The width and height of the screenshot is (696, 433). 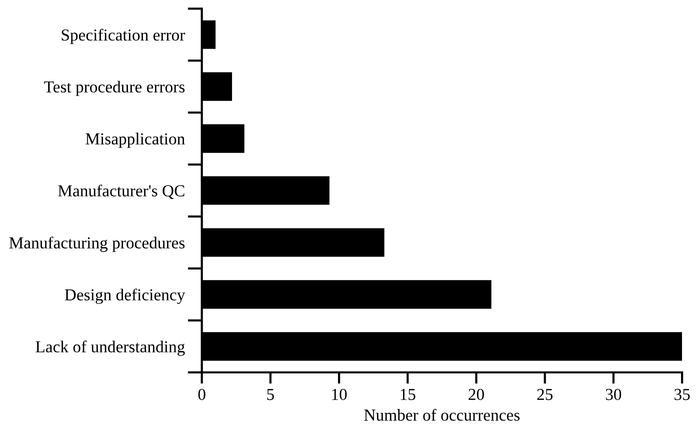 I want to click on y-tick-label: Manufacturer's QC, so click(x=121, y=192).